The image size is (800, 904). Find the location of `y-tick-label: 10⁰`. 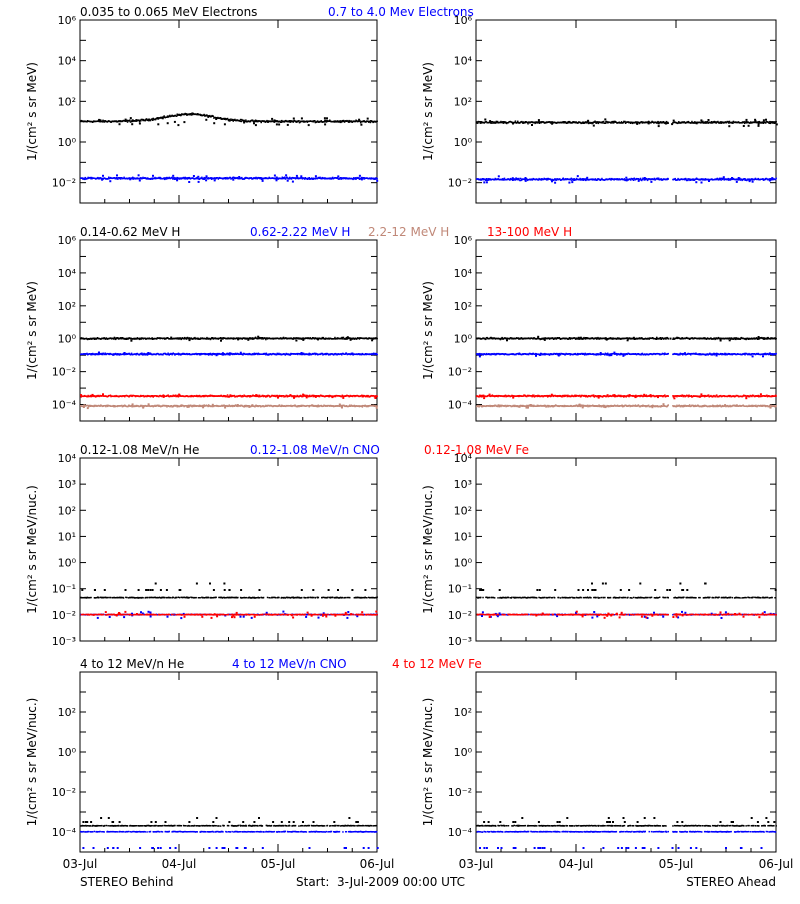

y-tick-label: 10⁰ is located at coordinates (463, 339).